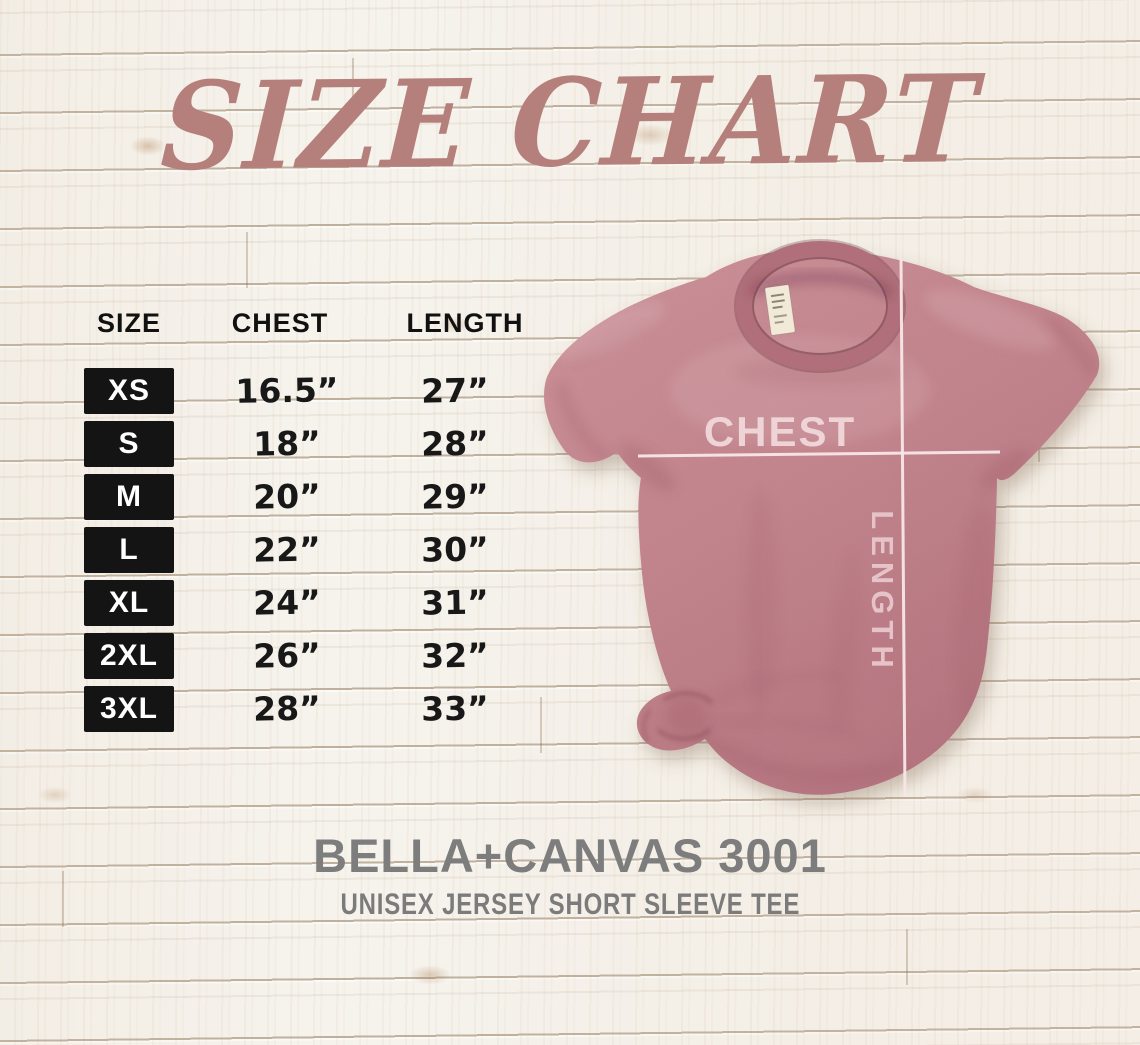 The width and height of the screenshot is (1140, 1045). Describe the element at coordinates (455, 443) in the screenshot. I see `length-value: 28”` at that location.